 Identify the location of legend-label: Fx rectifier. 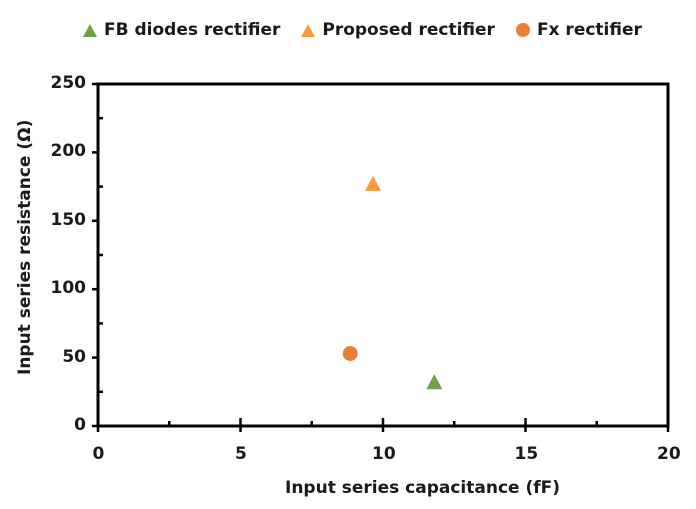
(589, 30).